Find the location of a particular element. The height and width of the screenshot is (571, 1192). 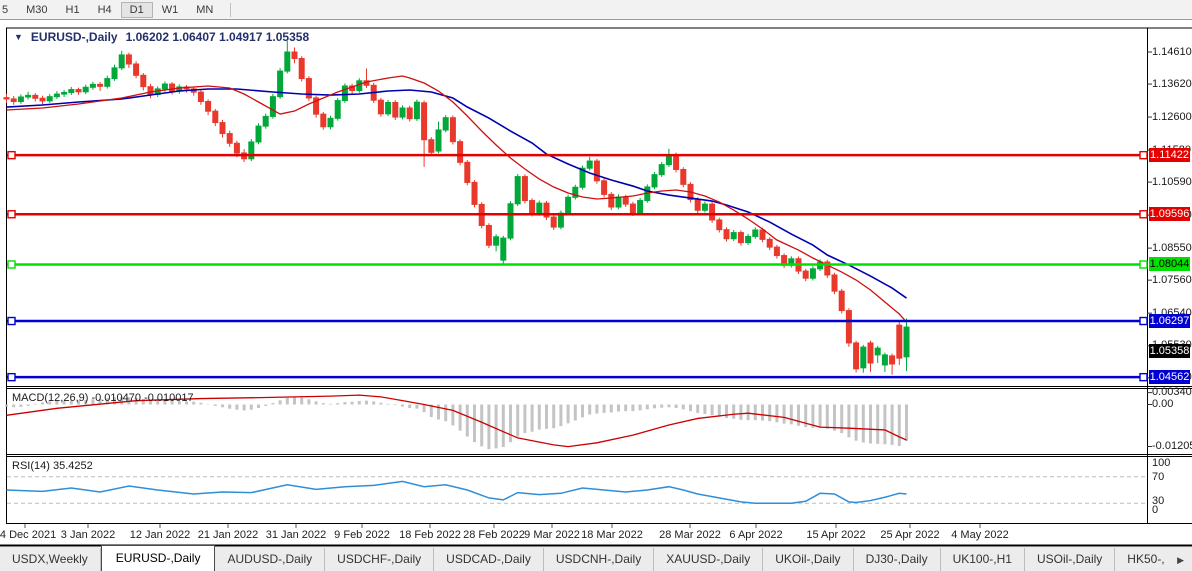

level-price-badge: 1.08044 is located at coordinates (1169, 264).